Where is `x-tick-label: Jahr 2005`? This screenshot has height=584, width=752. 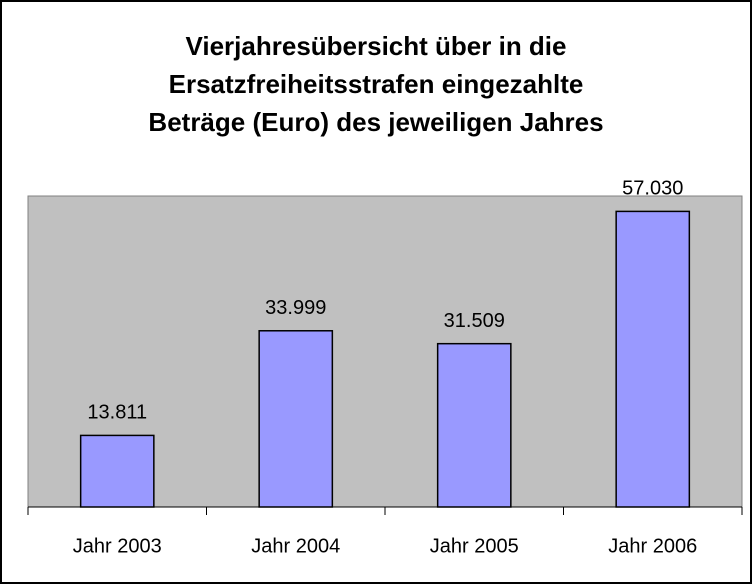
x-tick-label: Jahr 2005 is located at coordinates (474, 546).